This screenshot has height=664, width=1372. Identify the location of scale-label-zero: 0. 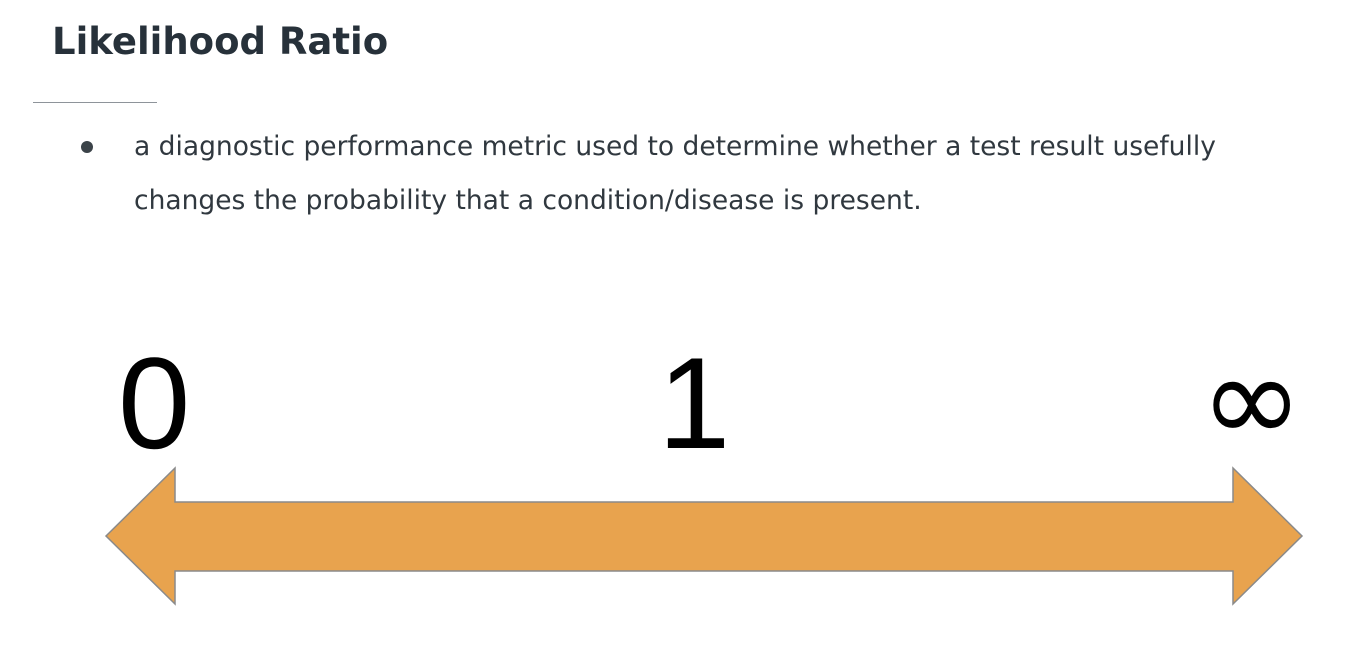
(154, 403).